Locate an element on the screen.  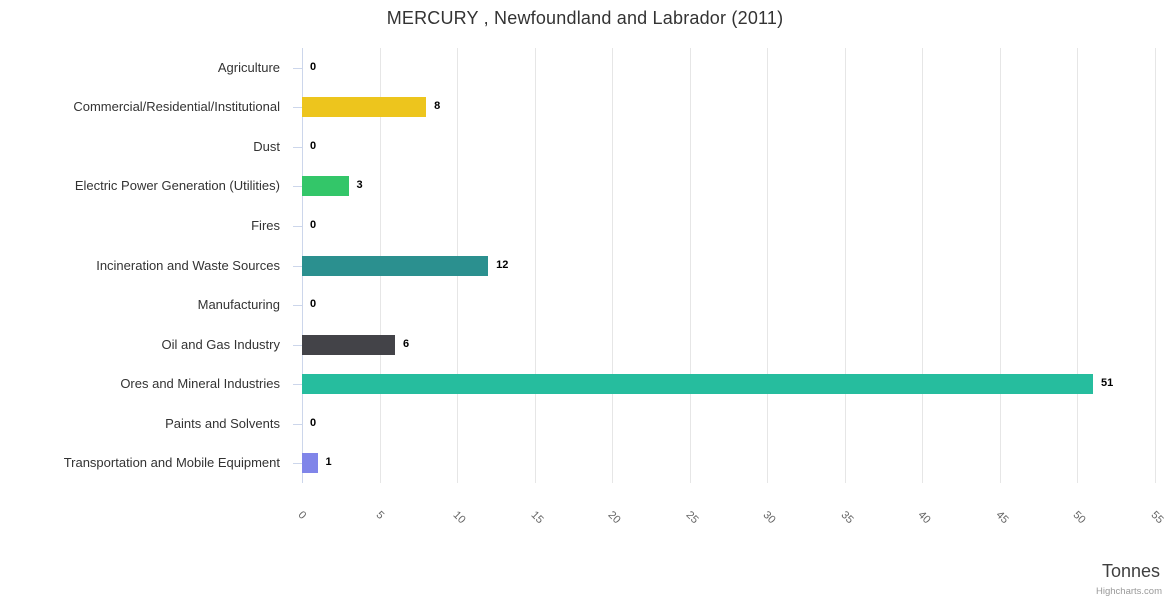
bar-value-label: 6 is located at coordinates (406, 343).